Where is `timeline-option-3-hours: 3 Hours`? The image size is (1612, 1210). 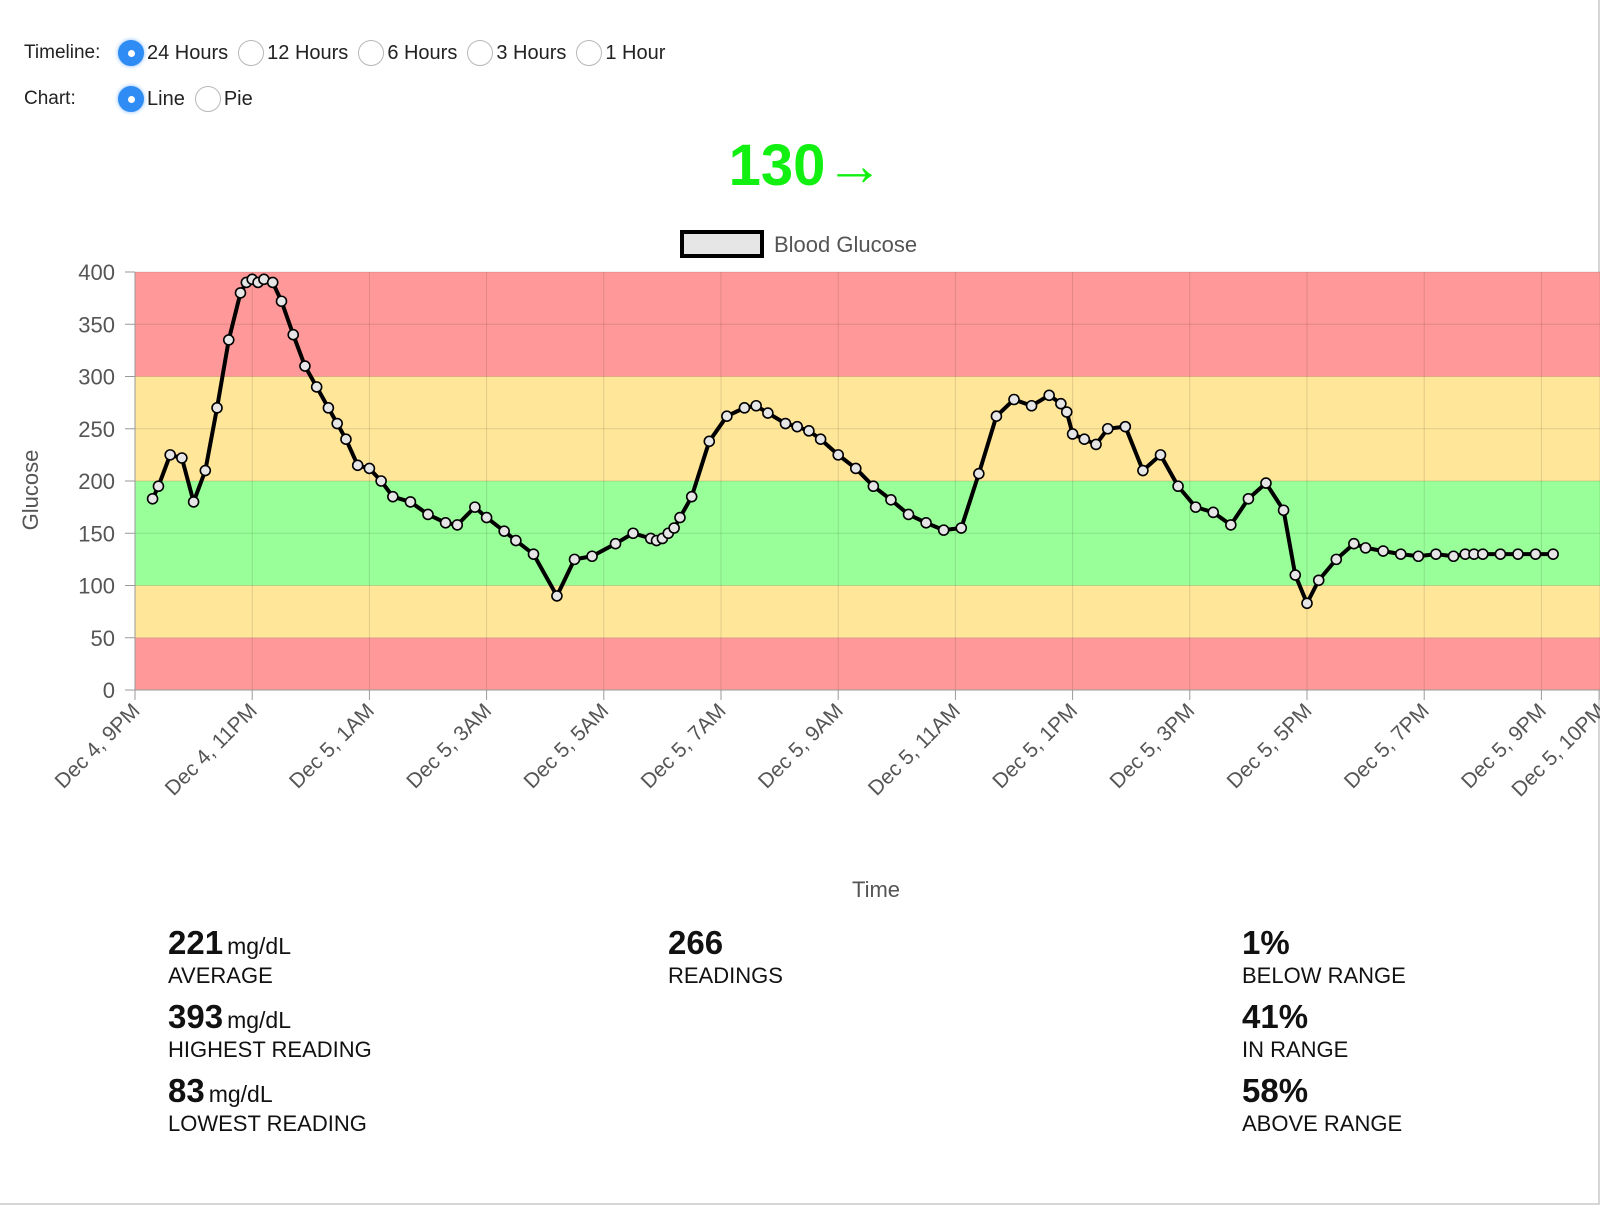
timeline-option-3-hours: 3 Hours is located at coordinates (516, 53).